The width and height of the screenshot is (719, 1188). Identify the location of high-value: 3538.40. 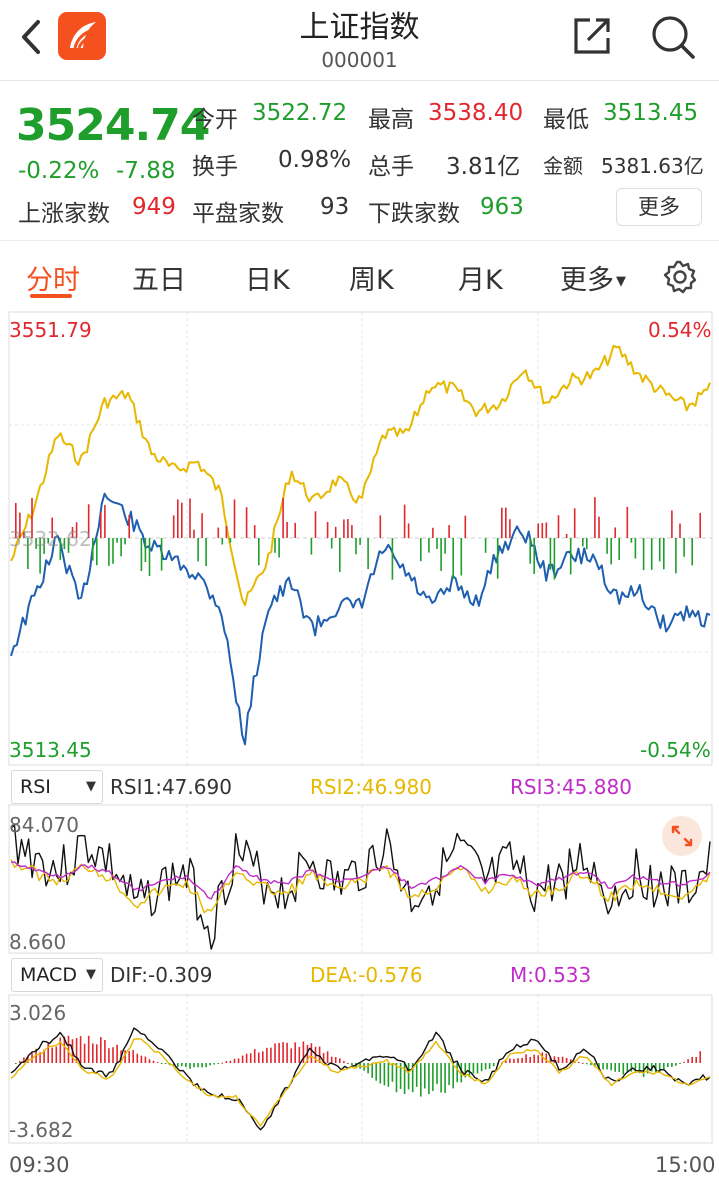
(476, 113).